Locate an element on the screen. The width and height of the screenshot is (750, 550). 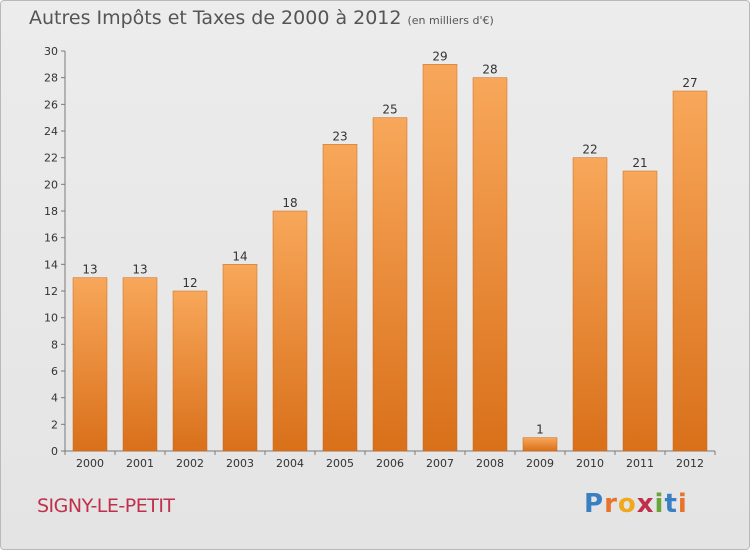
y-tick-label: 2 is located at coordinates (54, 424).